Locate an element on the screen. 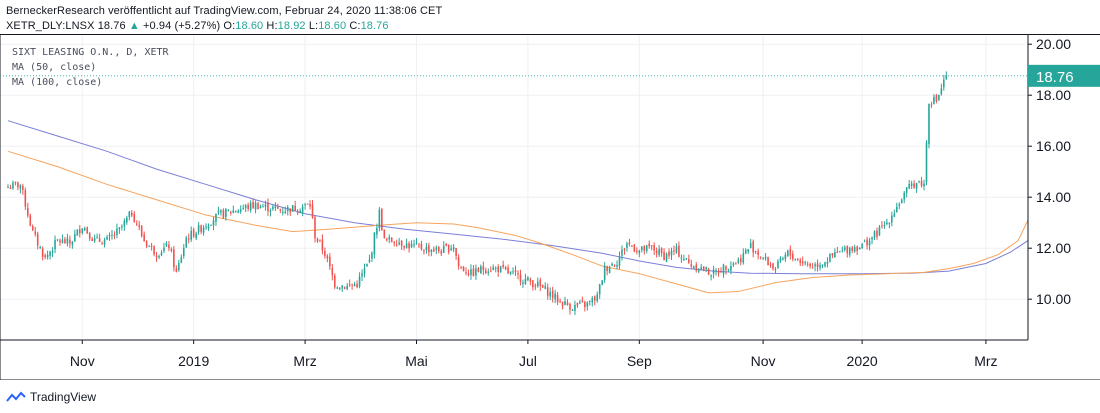 This screenshot has width=1100, height=413. close-label: C: is located at coordinates (355, 26).